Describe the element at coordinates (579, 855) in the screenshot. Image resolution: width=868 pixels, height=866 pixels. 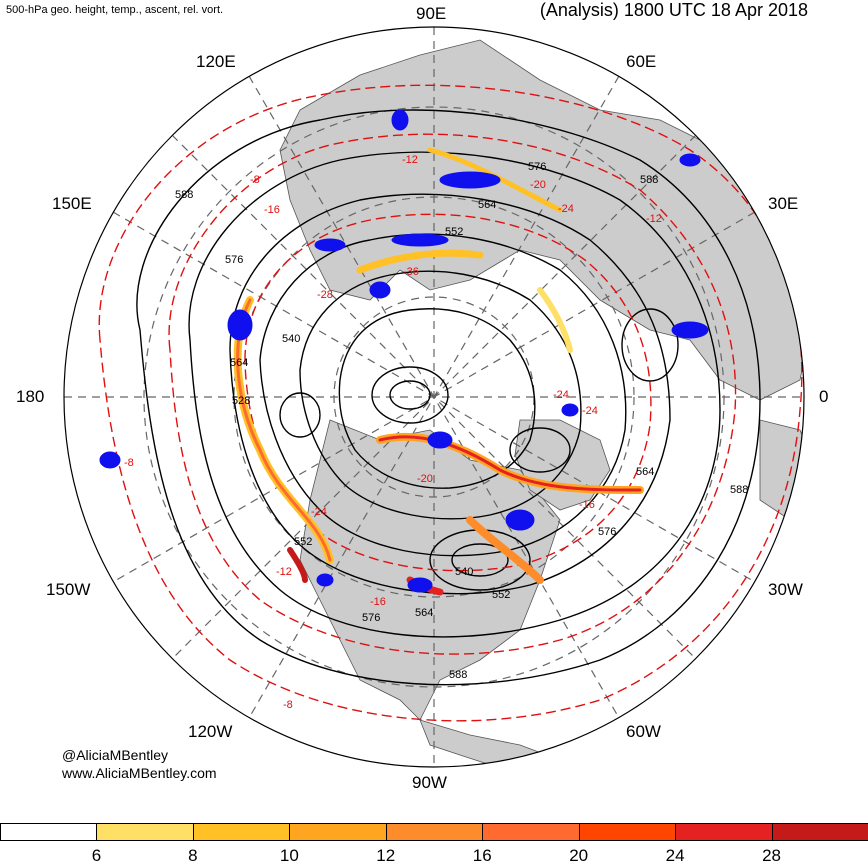
I see `colorbar-tick-label: 20` at that location.